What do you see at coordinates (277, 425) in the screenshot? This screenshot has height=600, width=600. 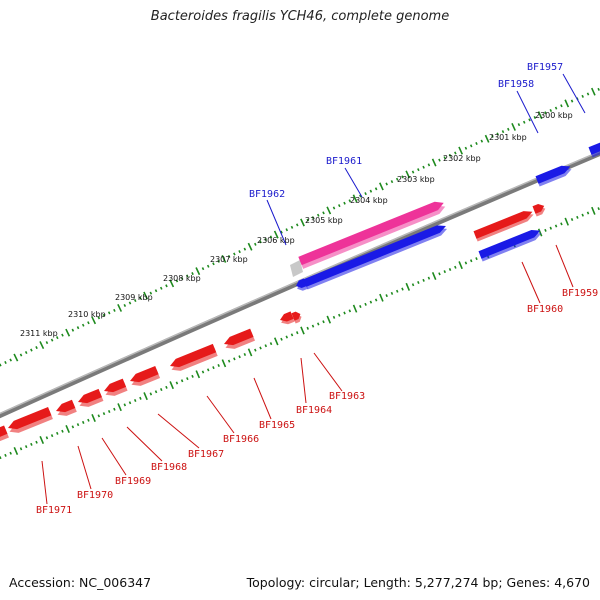 I see `reverse-gene-label: BF1965` at bounding box center [277, 425].